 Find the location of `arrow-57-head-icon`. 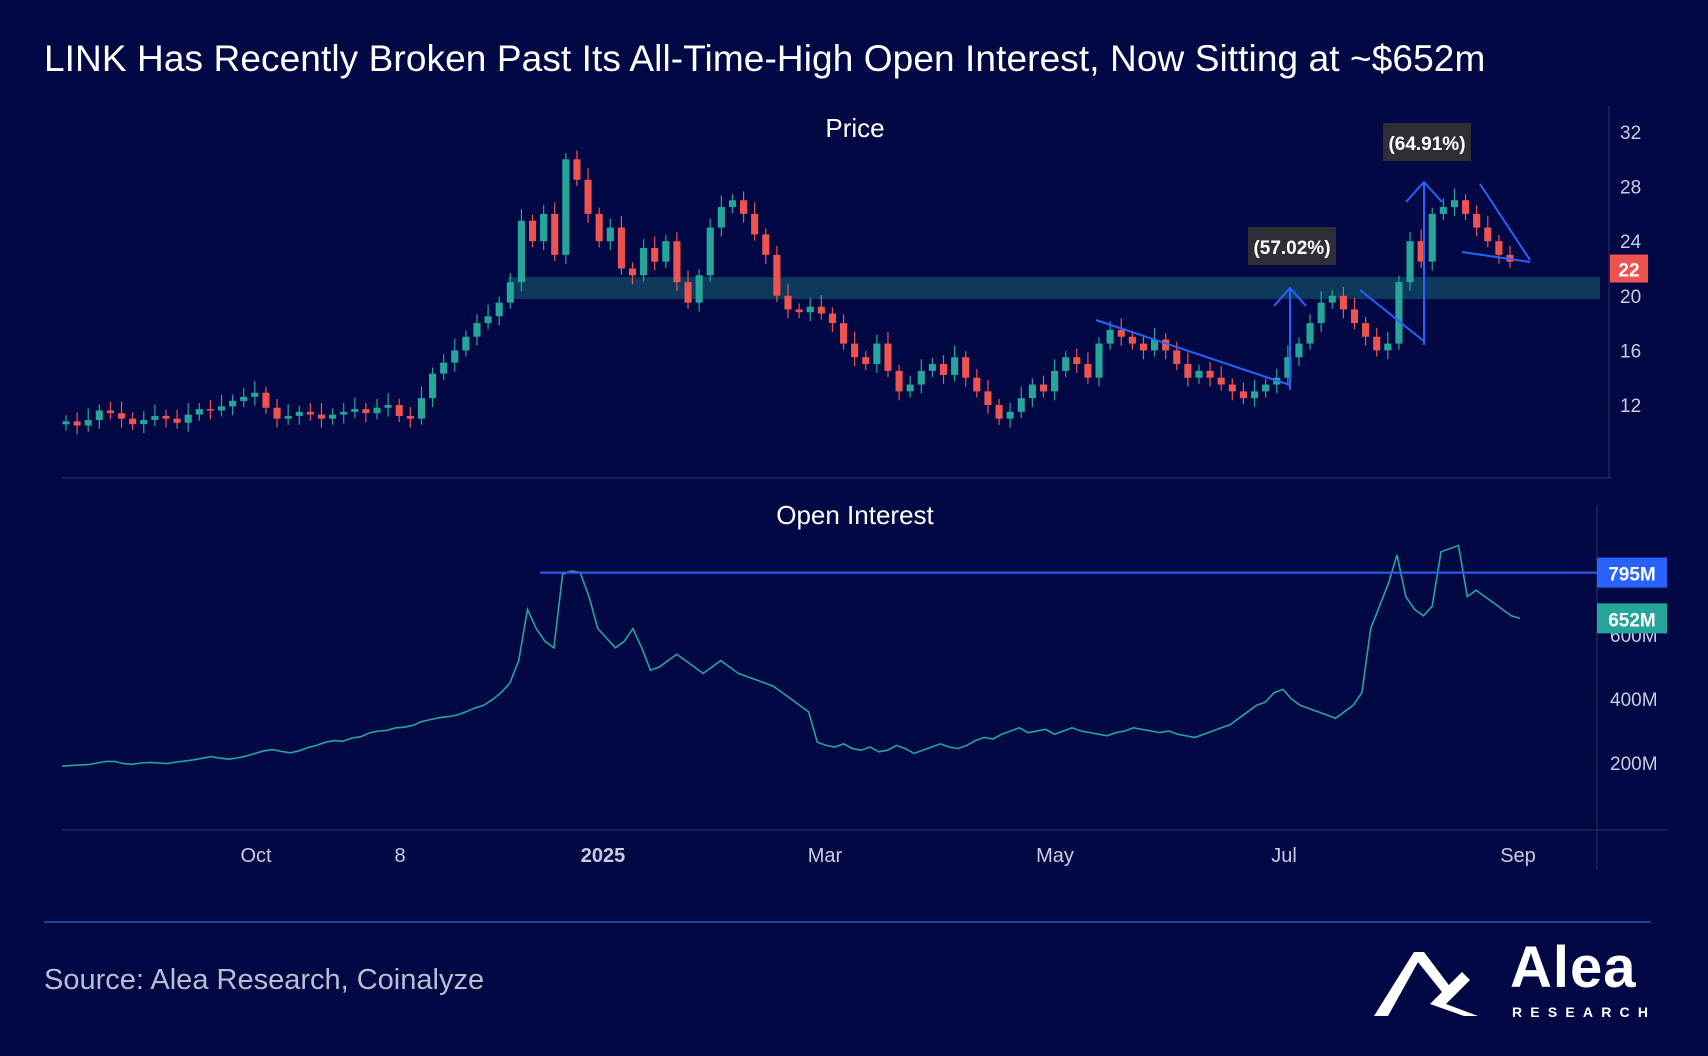

arrow-57-head-icon is located at coordinates (1290, 296).